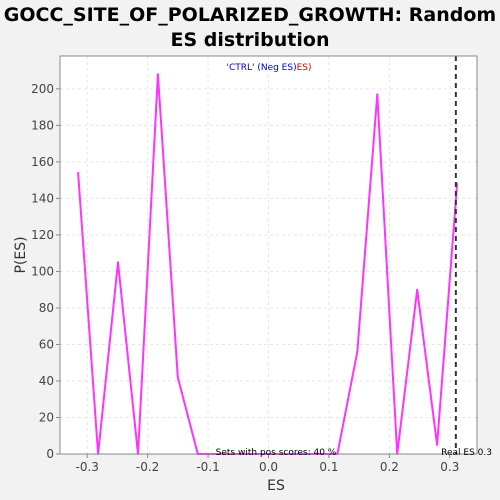 The image size is (500, 500). What do you see at coordinates (42, 271) in the screenshot?
I see `y-tick-label: 100` at bounding box center [42, 271].